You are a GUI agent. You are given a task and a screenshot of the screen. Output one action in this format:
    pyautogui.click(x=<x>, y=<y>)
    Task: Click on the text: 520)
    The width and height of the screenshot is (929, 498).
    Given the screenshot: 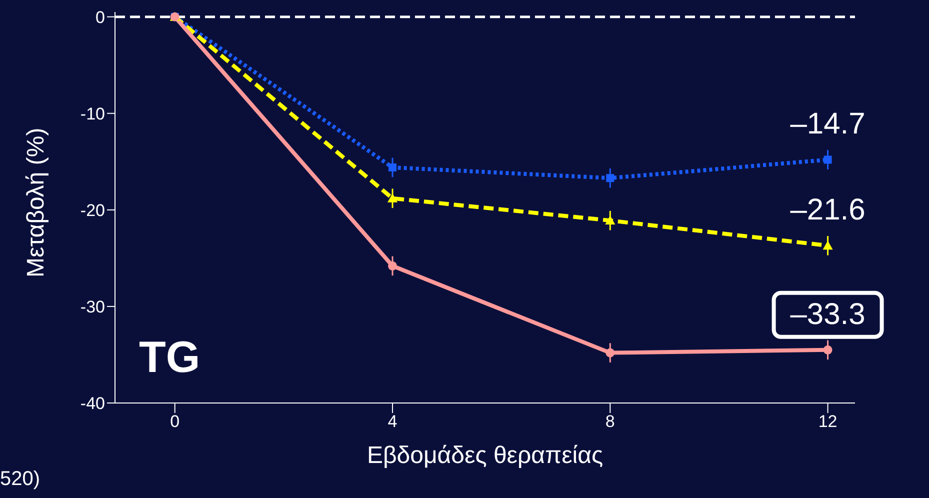 What is the action you would take?
    pyautogui.click(x=20, y=479)
    